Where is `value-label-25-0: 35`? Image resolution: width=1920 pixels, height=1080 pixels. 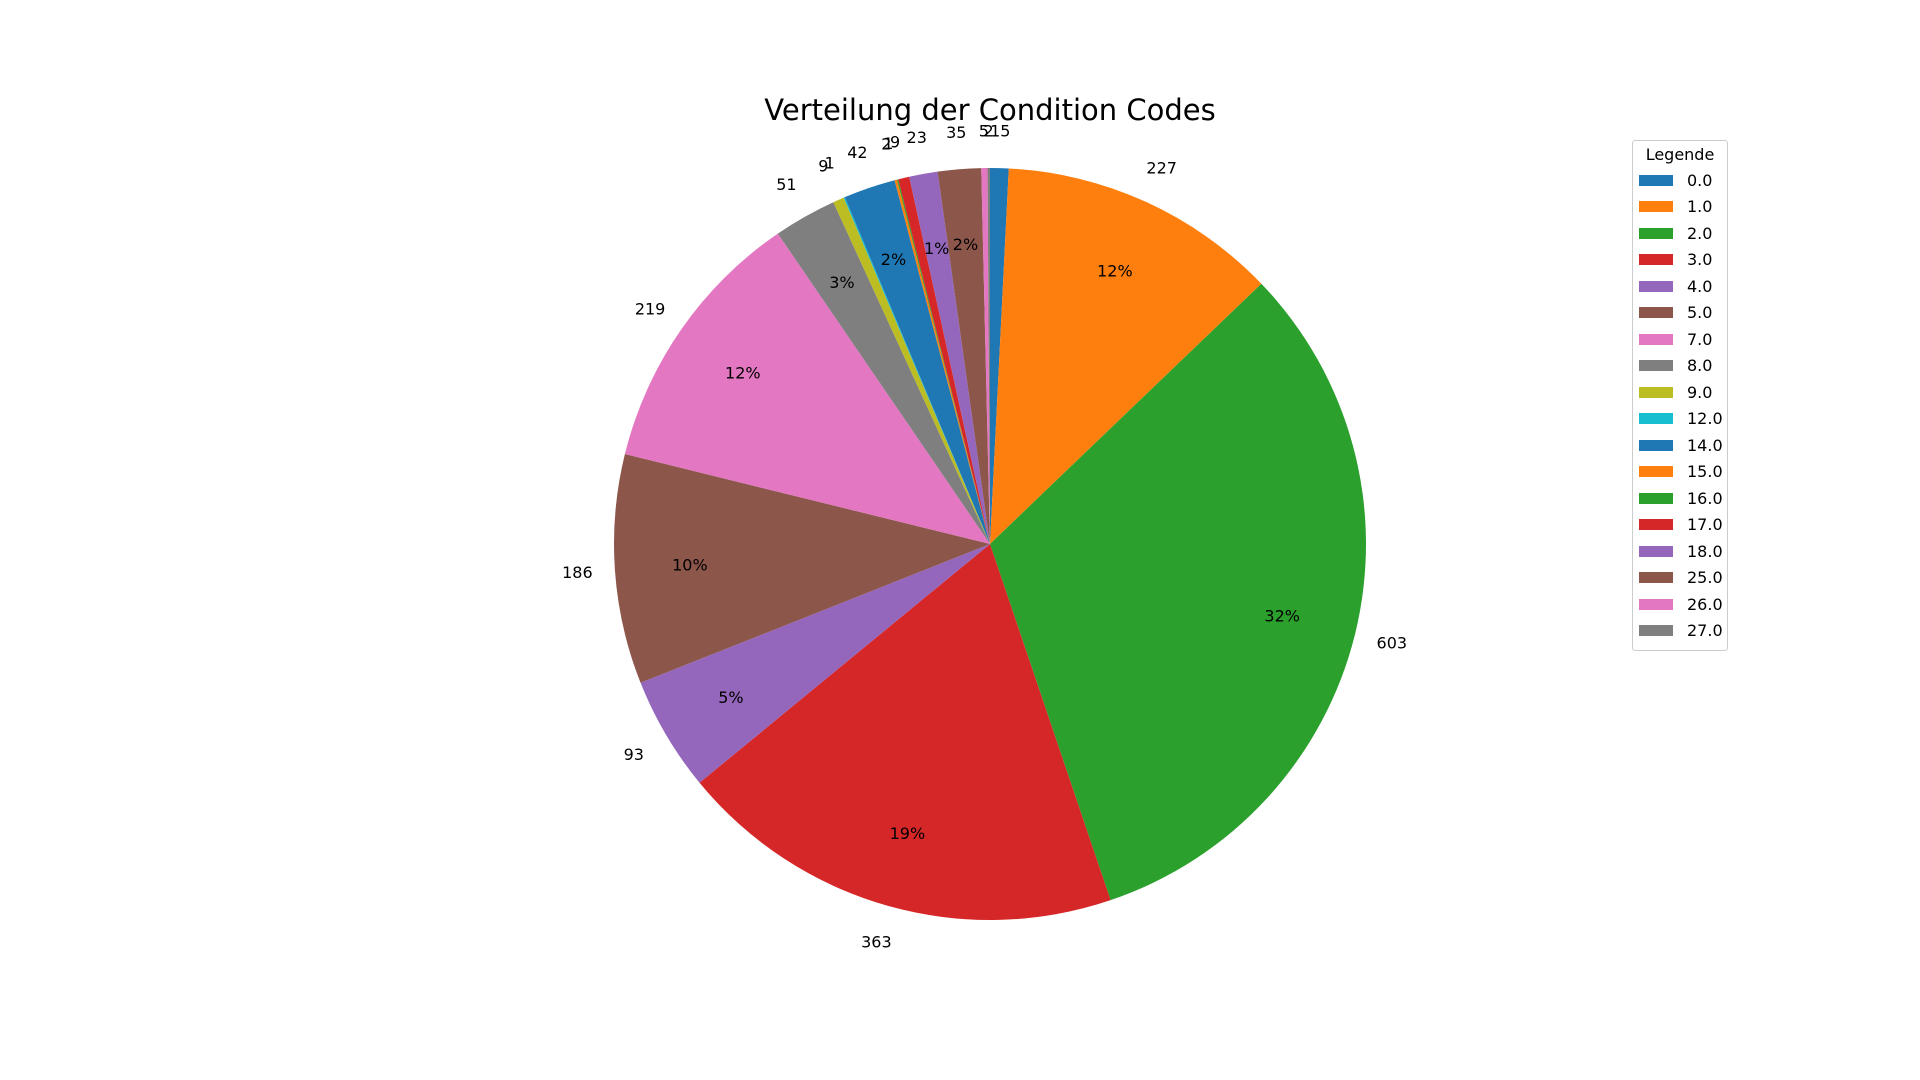 value-label-25-0: 35 is located at coordinates (956, 132).